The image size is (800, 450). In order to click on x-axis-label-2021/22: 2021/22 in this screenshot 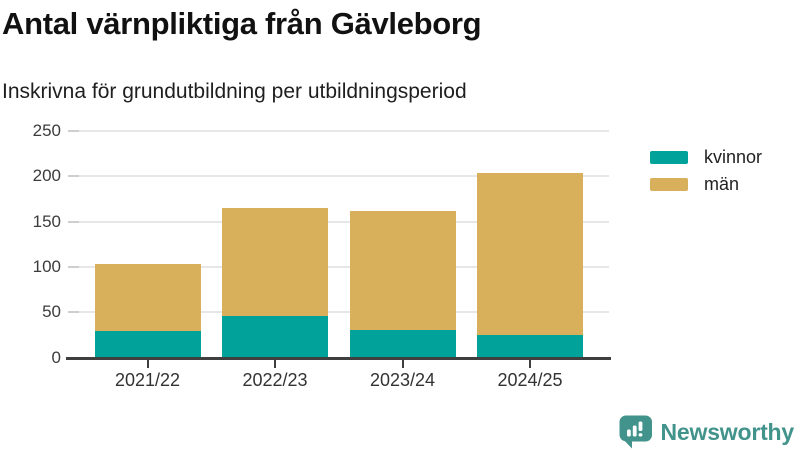, I will do `click(147, 379)`.